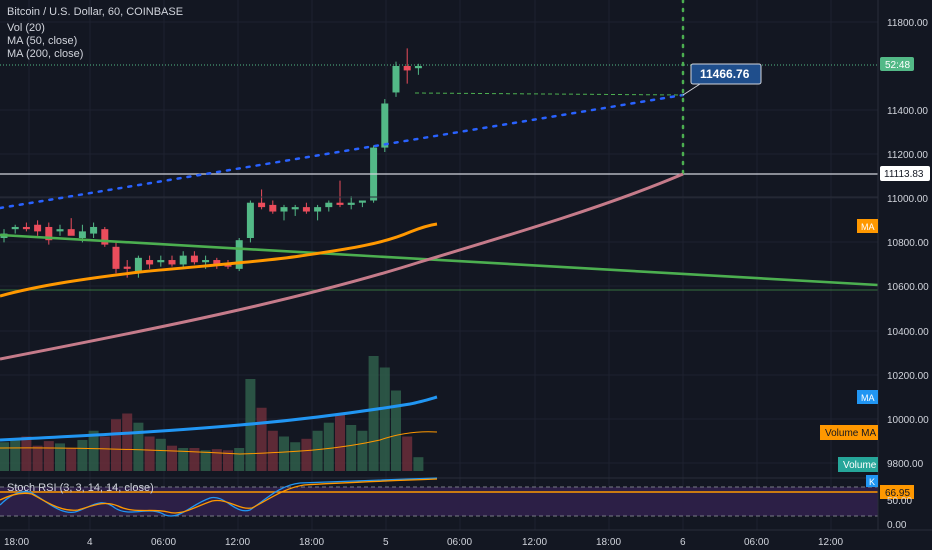 The height and width of the screenshot is (550, 932). Describe the element at coordinates (907, 155) in the screenshot. I see `price-tick: 11200.00` at that location.